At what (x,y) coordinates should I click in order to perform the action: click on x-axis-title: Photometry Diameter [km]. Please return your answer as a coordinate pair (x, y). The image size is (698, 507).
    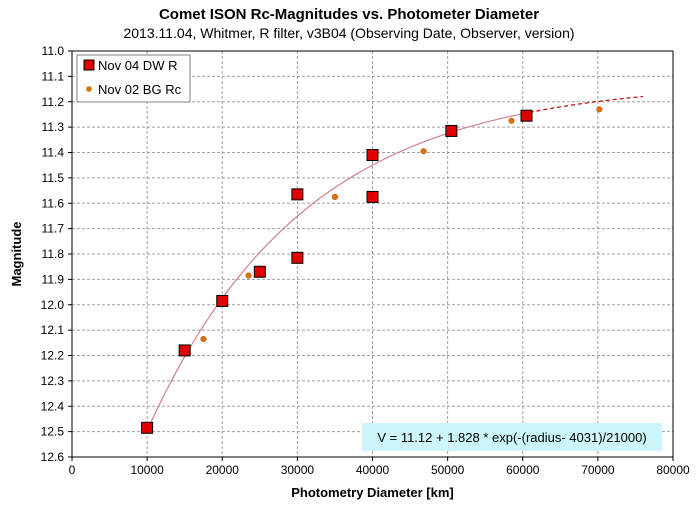
    Looking at the image, I should click on (372, 492).